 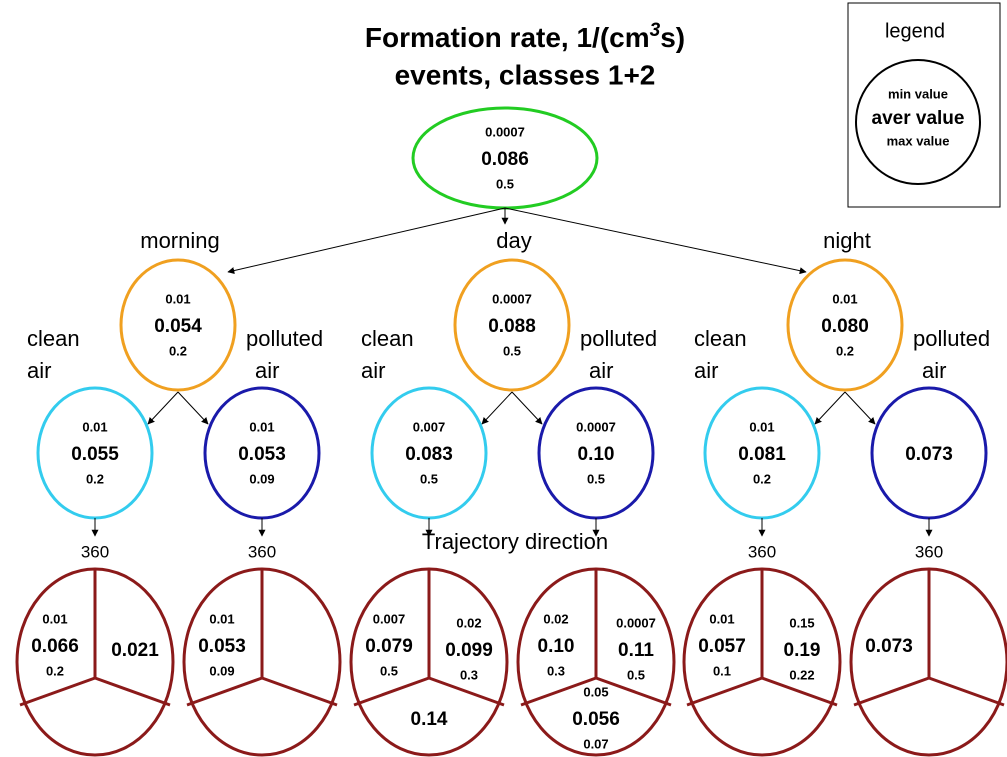 What do you see at coordinates (918, 140) in the screenshot?
I see `legend-max: max value` at bounding box center [918, 140].